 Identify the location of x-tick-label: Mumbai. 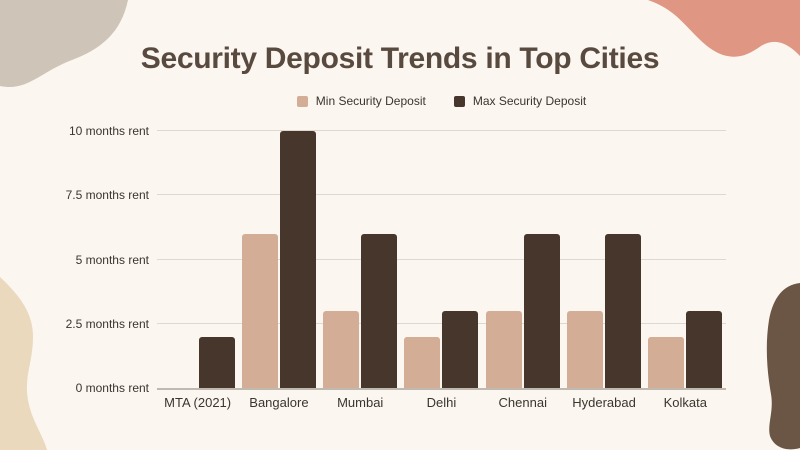
(360, 402).